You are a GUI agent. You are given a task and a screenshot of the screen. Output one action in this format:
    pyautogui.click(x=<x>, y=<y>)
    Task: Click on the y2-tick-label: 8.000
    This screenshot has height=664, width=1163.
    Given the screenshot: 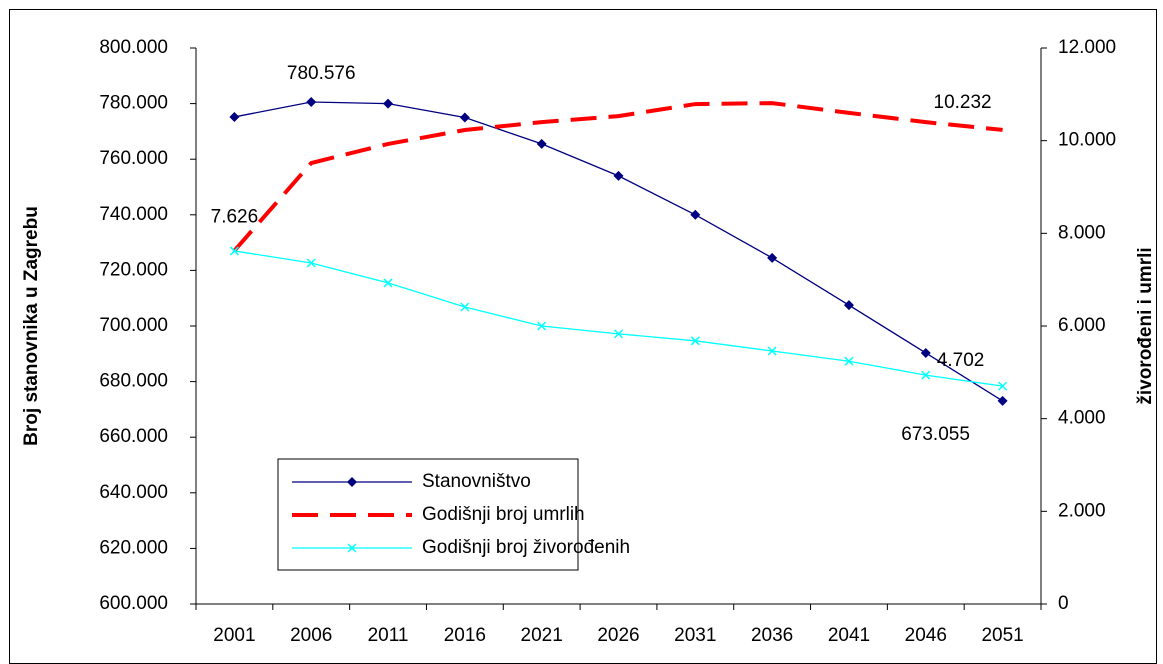 What is the action you would take?
    pyautogui.click(x=1082, y=232)
    